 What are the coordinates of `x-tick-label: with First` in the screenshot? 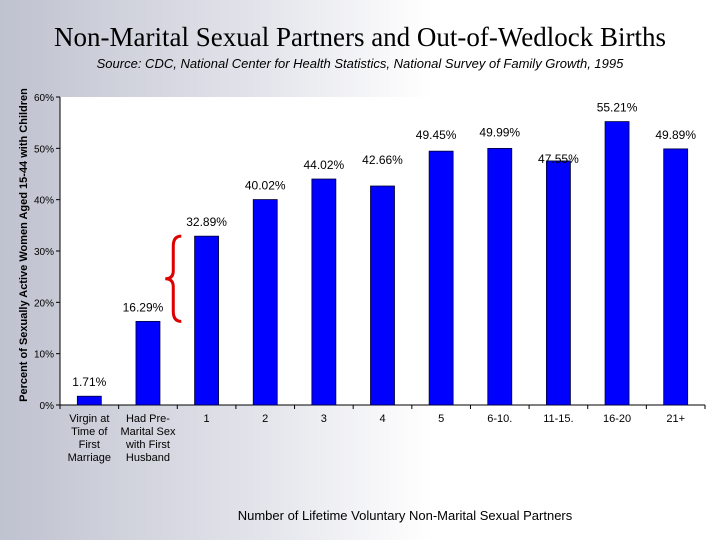 It's located at (147, 445).